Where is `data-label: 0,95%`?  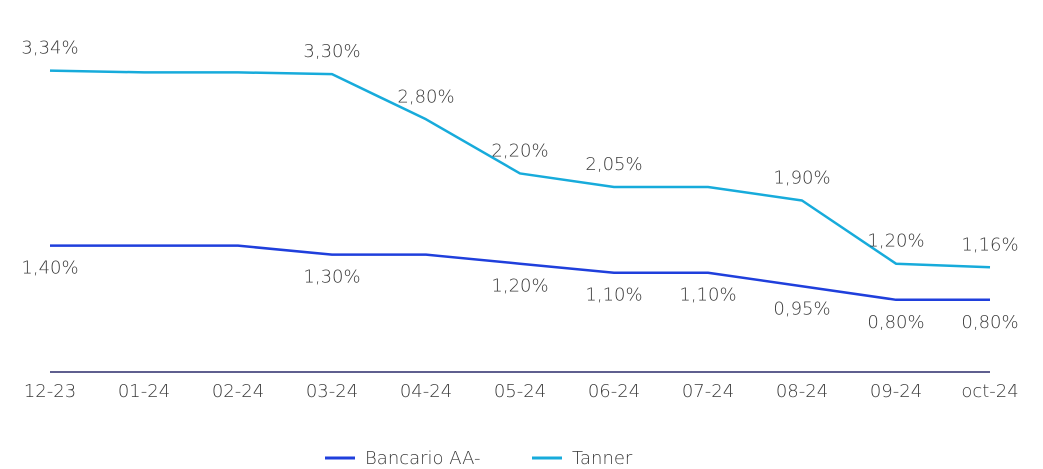
data-label: 0,95% is located at coordinates (801, 308).